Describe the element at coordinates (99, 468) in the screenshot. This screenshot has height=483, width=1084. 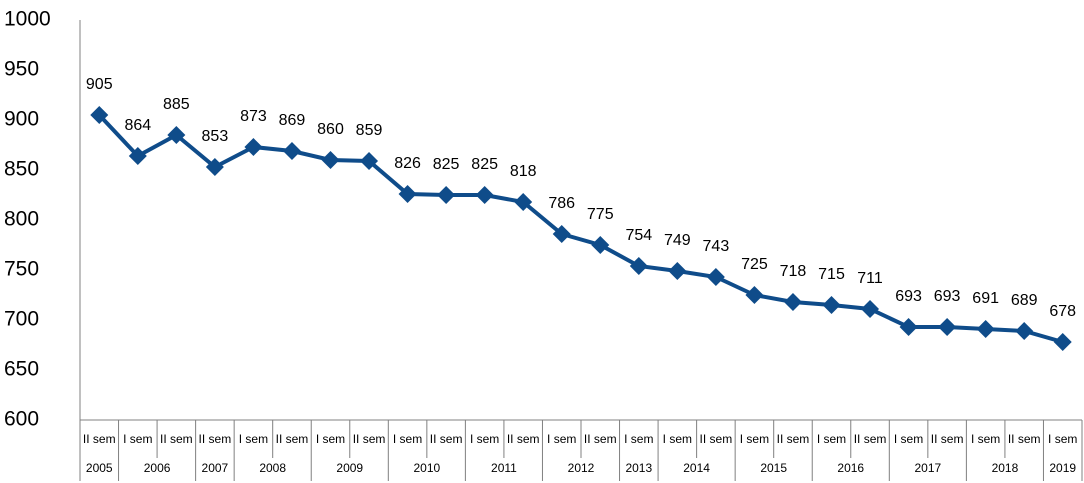
I see `year-label: 2005` at that location.